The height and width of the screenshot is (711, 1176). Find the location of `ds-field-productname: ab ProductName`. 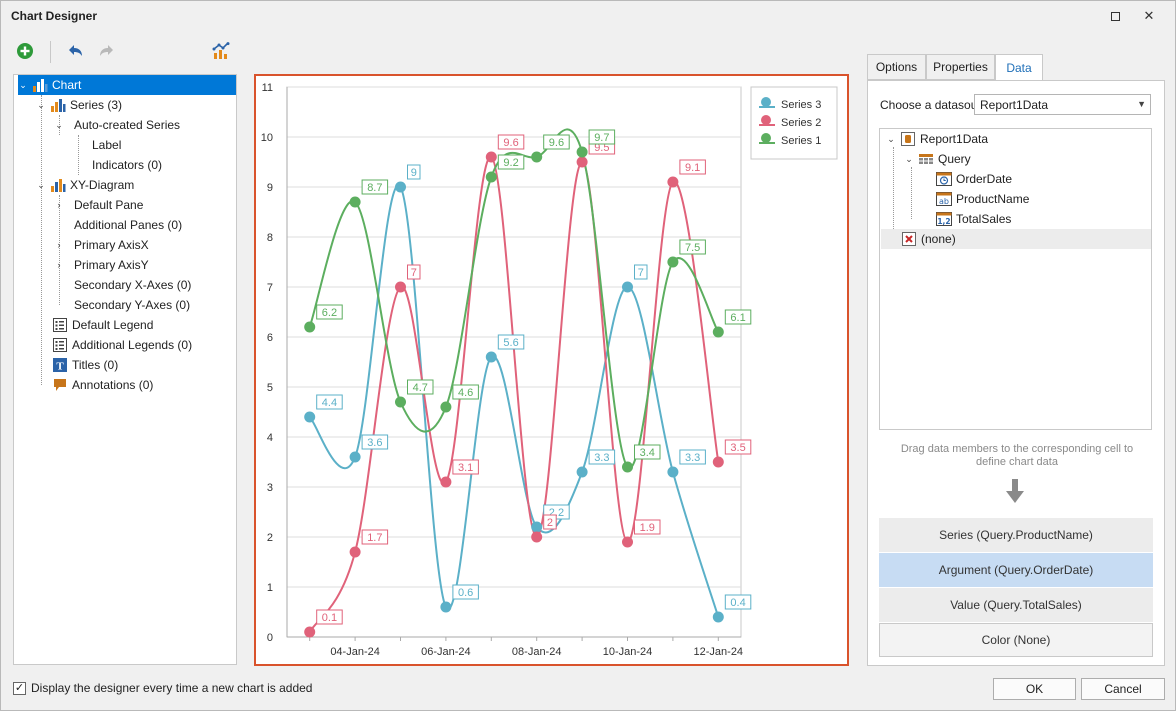

ds-field-productname: ab ProductName is located at coordinates (982, 199).